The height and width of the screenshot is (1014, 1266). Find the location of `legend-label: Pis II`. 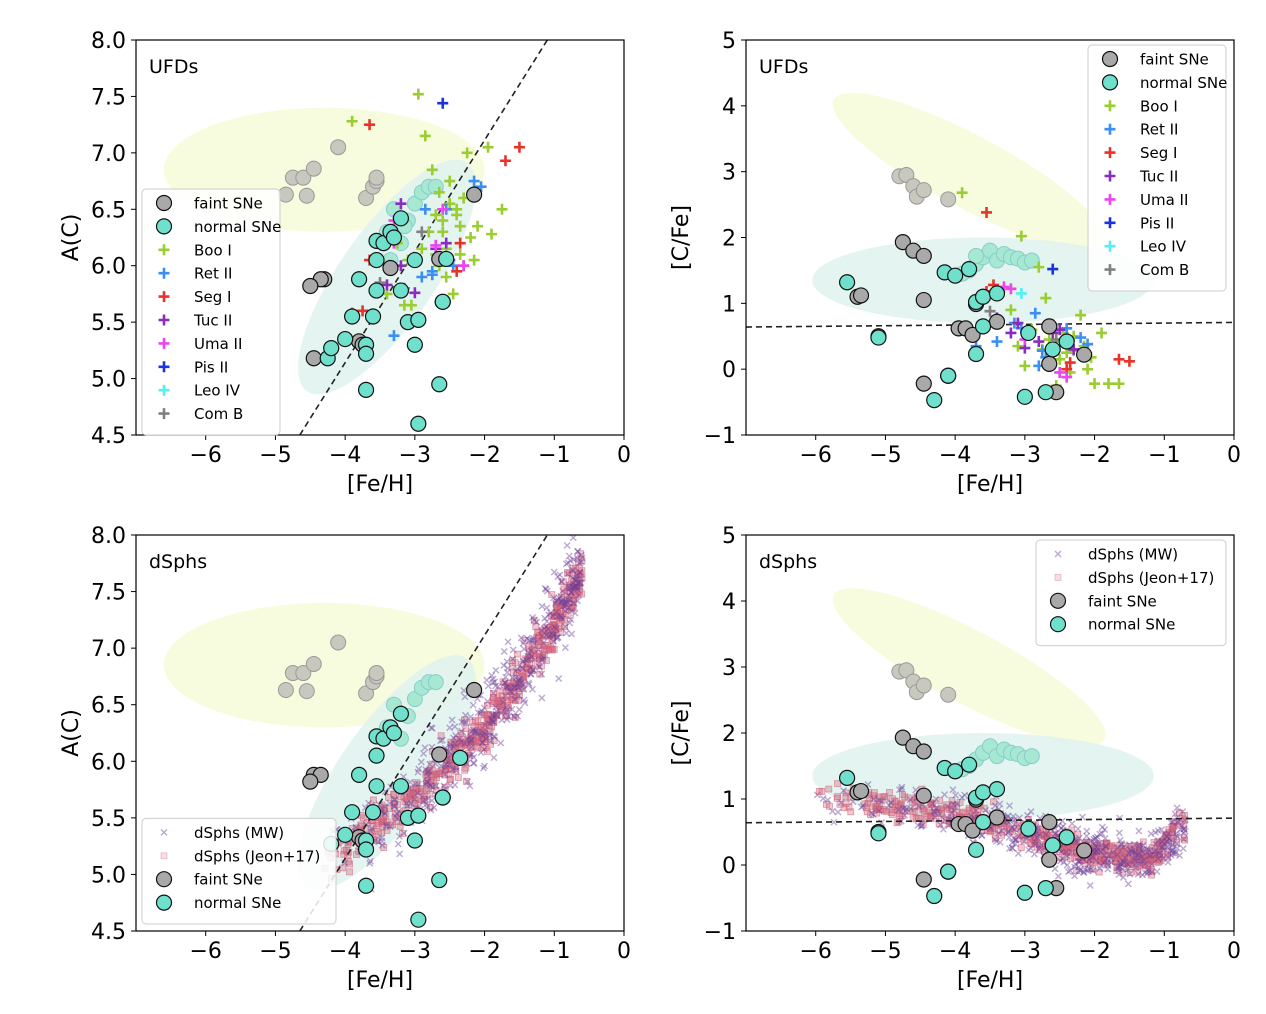

legend-label: Pis II is located at coordinates (1157, 223).